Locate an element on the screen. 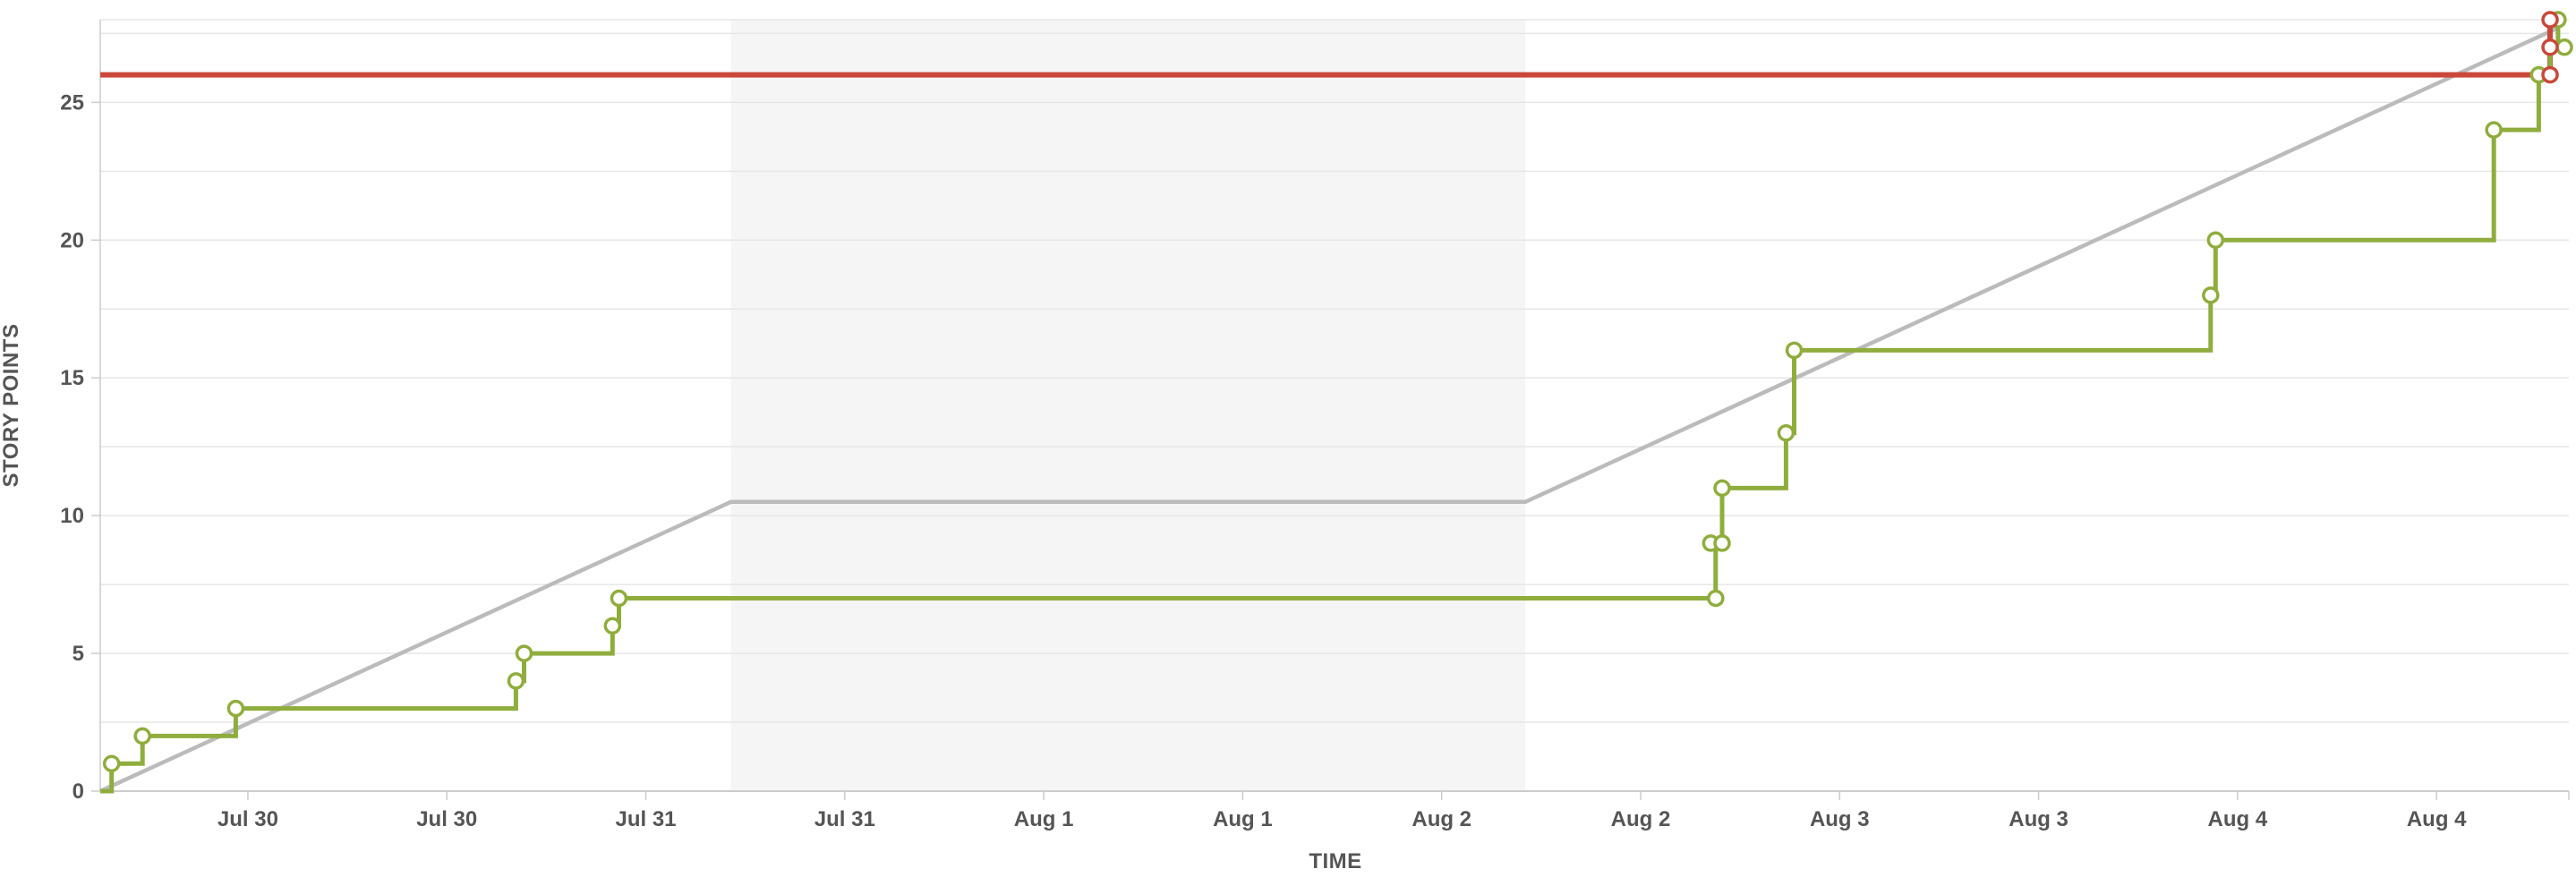 The image size is (2576, 886). y-tick-label: 0 is located at coordinates (78, 792).